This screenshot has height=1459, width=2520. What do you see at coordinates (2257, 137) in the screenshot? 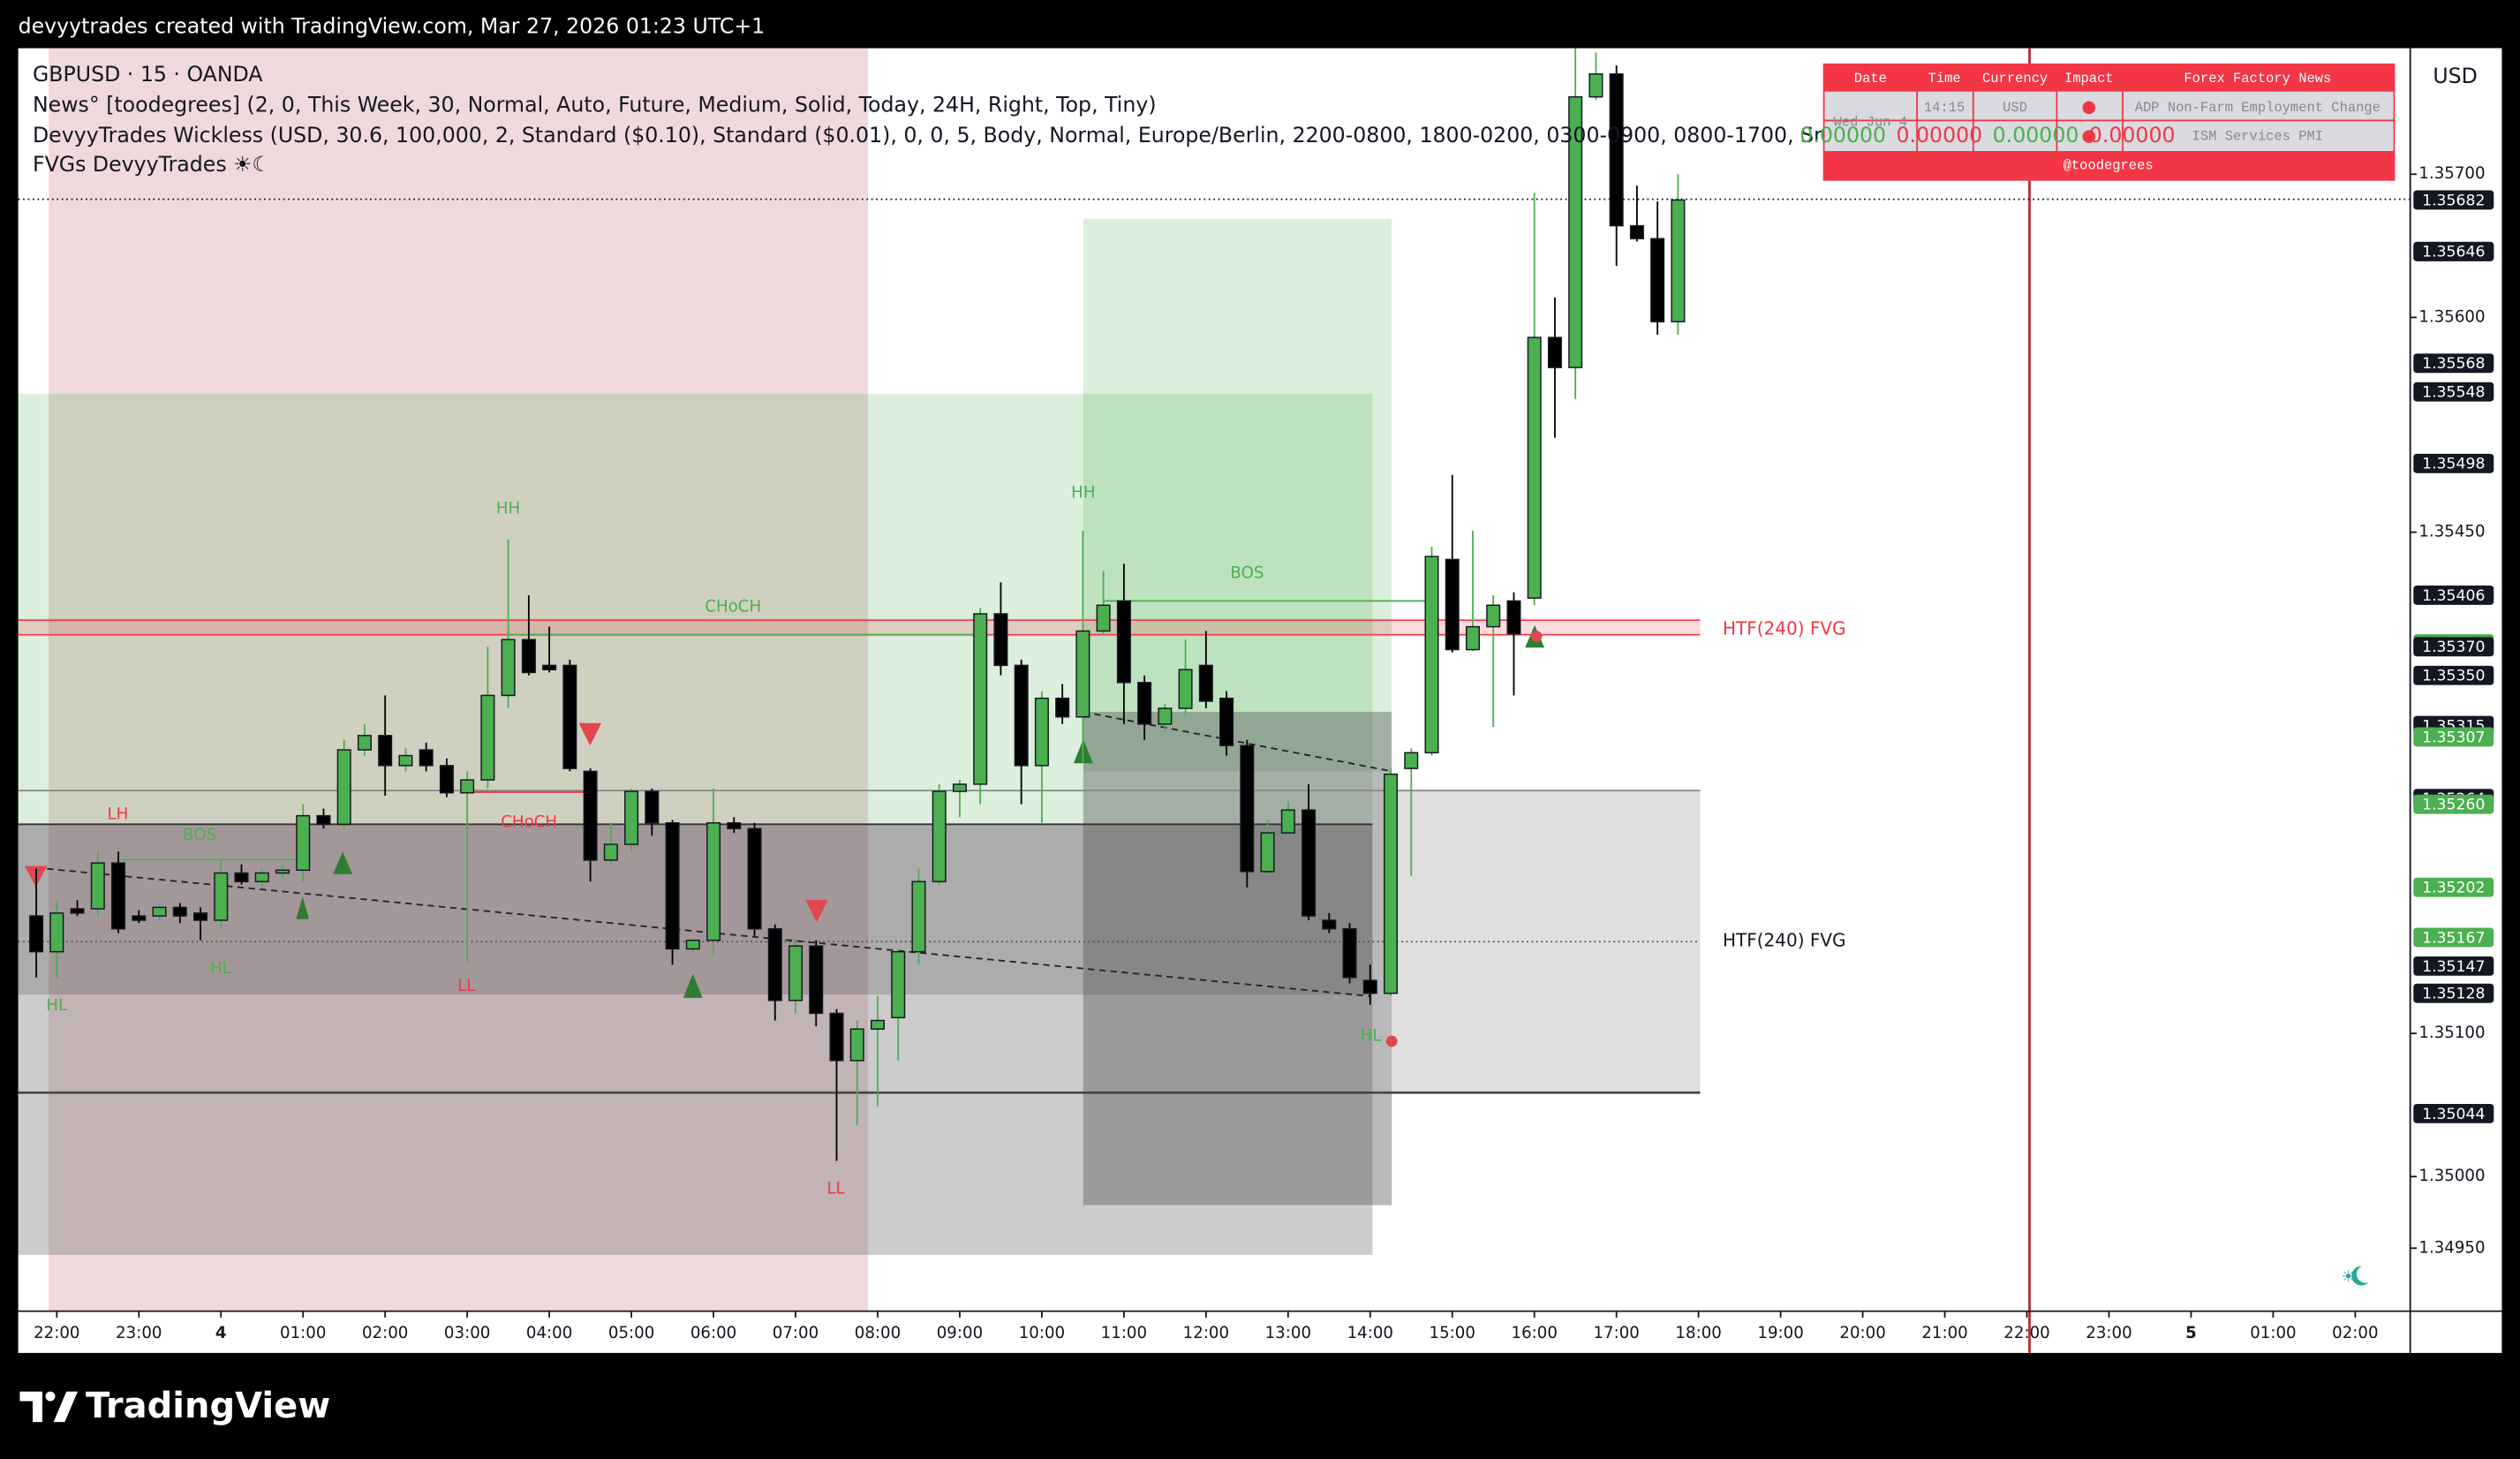
I see `cell: ISM Services PMI` at bounding box center [2257, 137].